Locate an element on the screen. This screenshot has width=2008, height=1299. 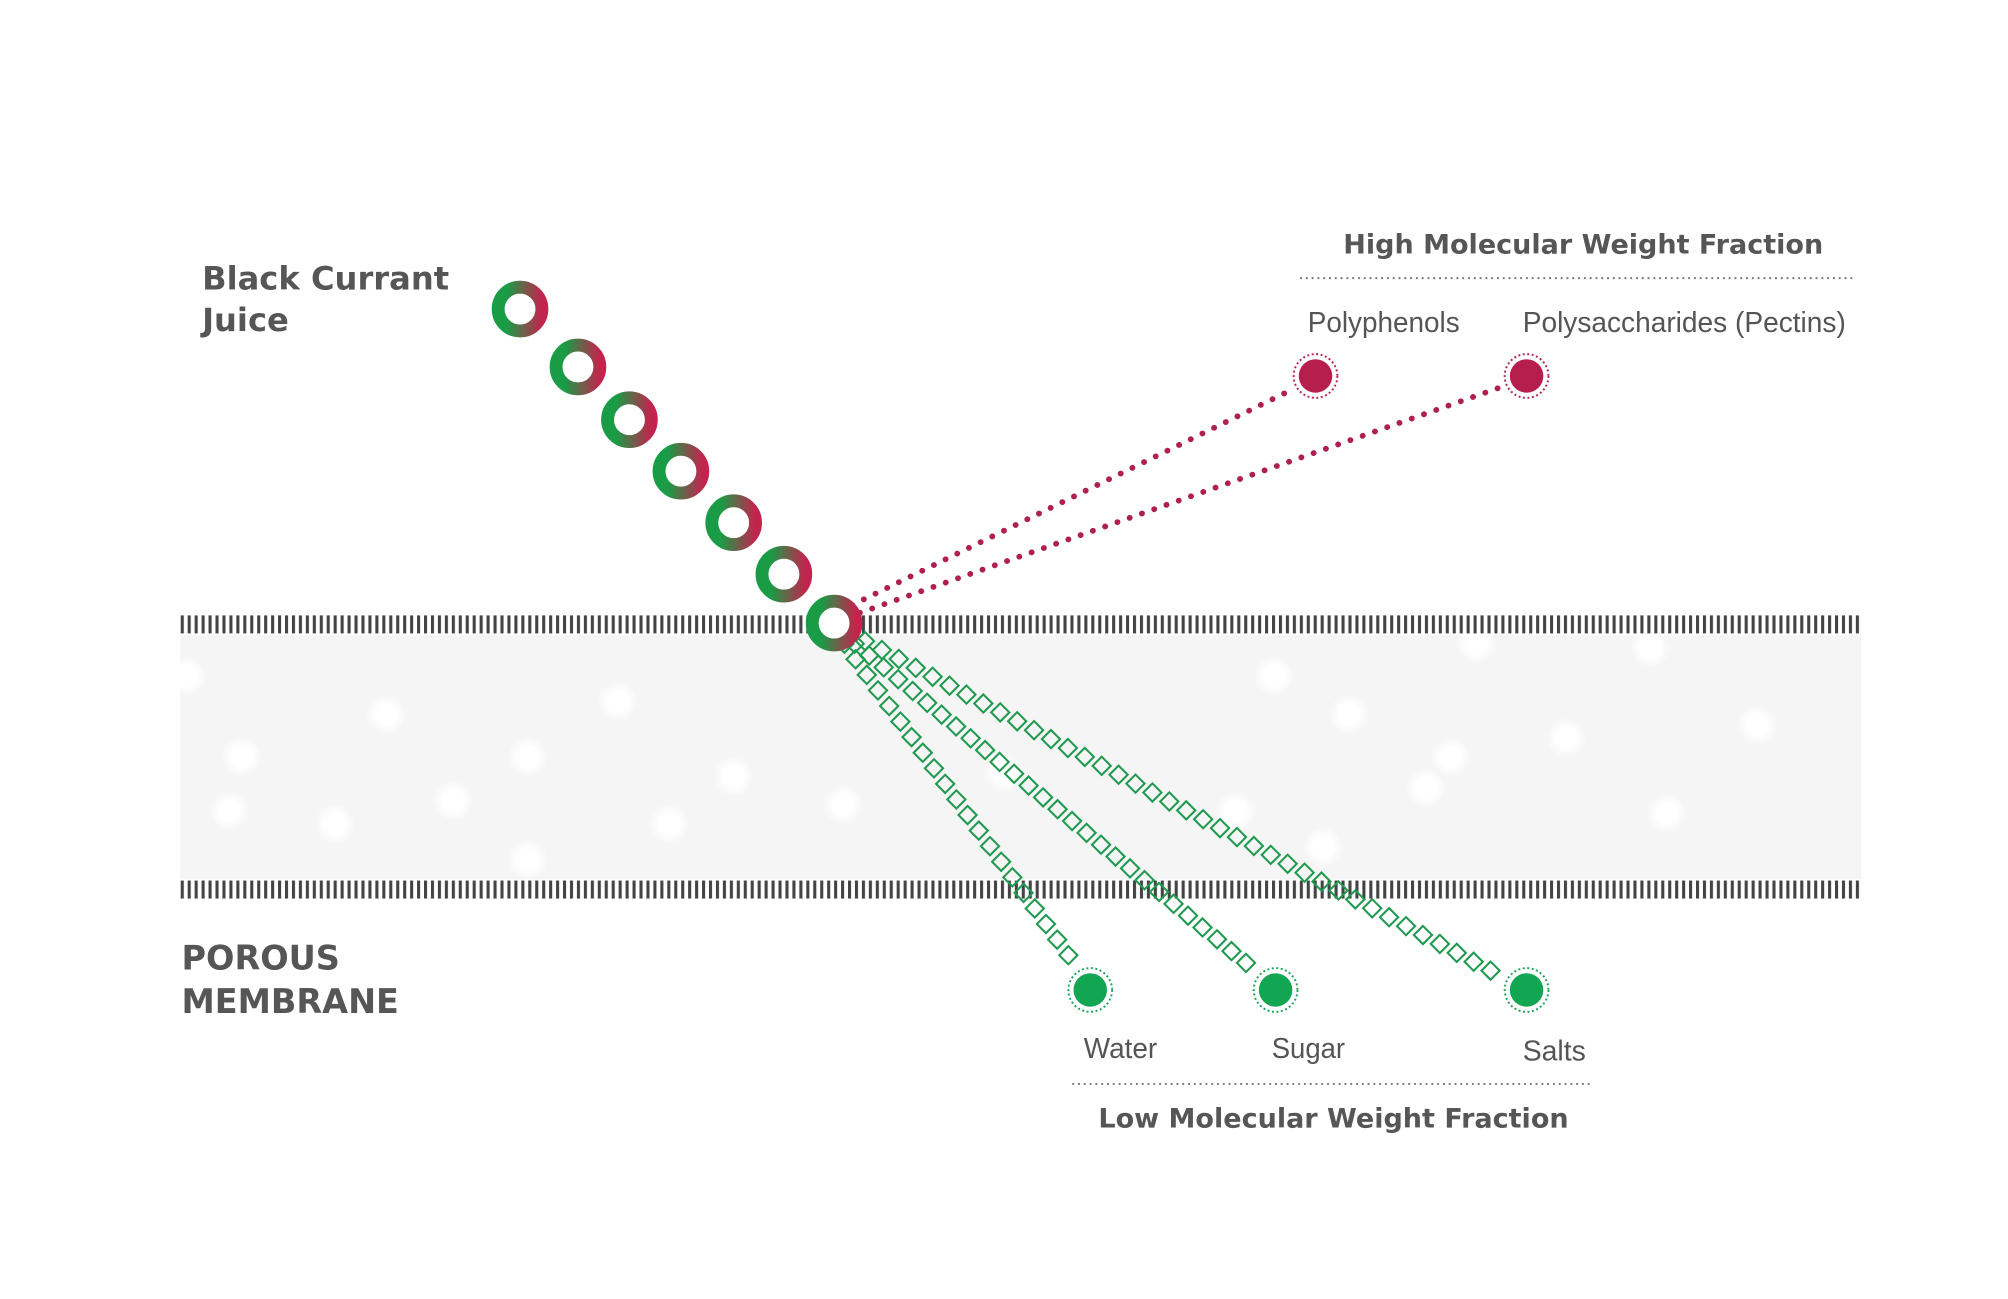
low-fraction-title: Low Molecular Weight Fraction is located at coordinates (1333, 1119).